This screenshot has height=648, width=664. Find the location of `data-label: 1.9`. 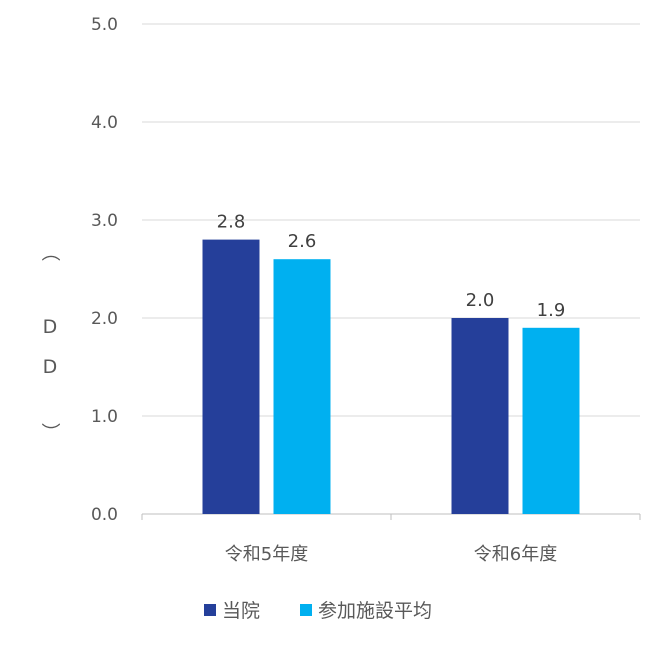

data-label: 1.9 is located at coordinates (551, 310).